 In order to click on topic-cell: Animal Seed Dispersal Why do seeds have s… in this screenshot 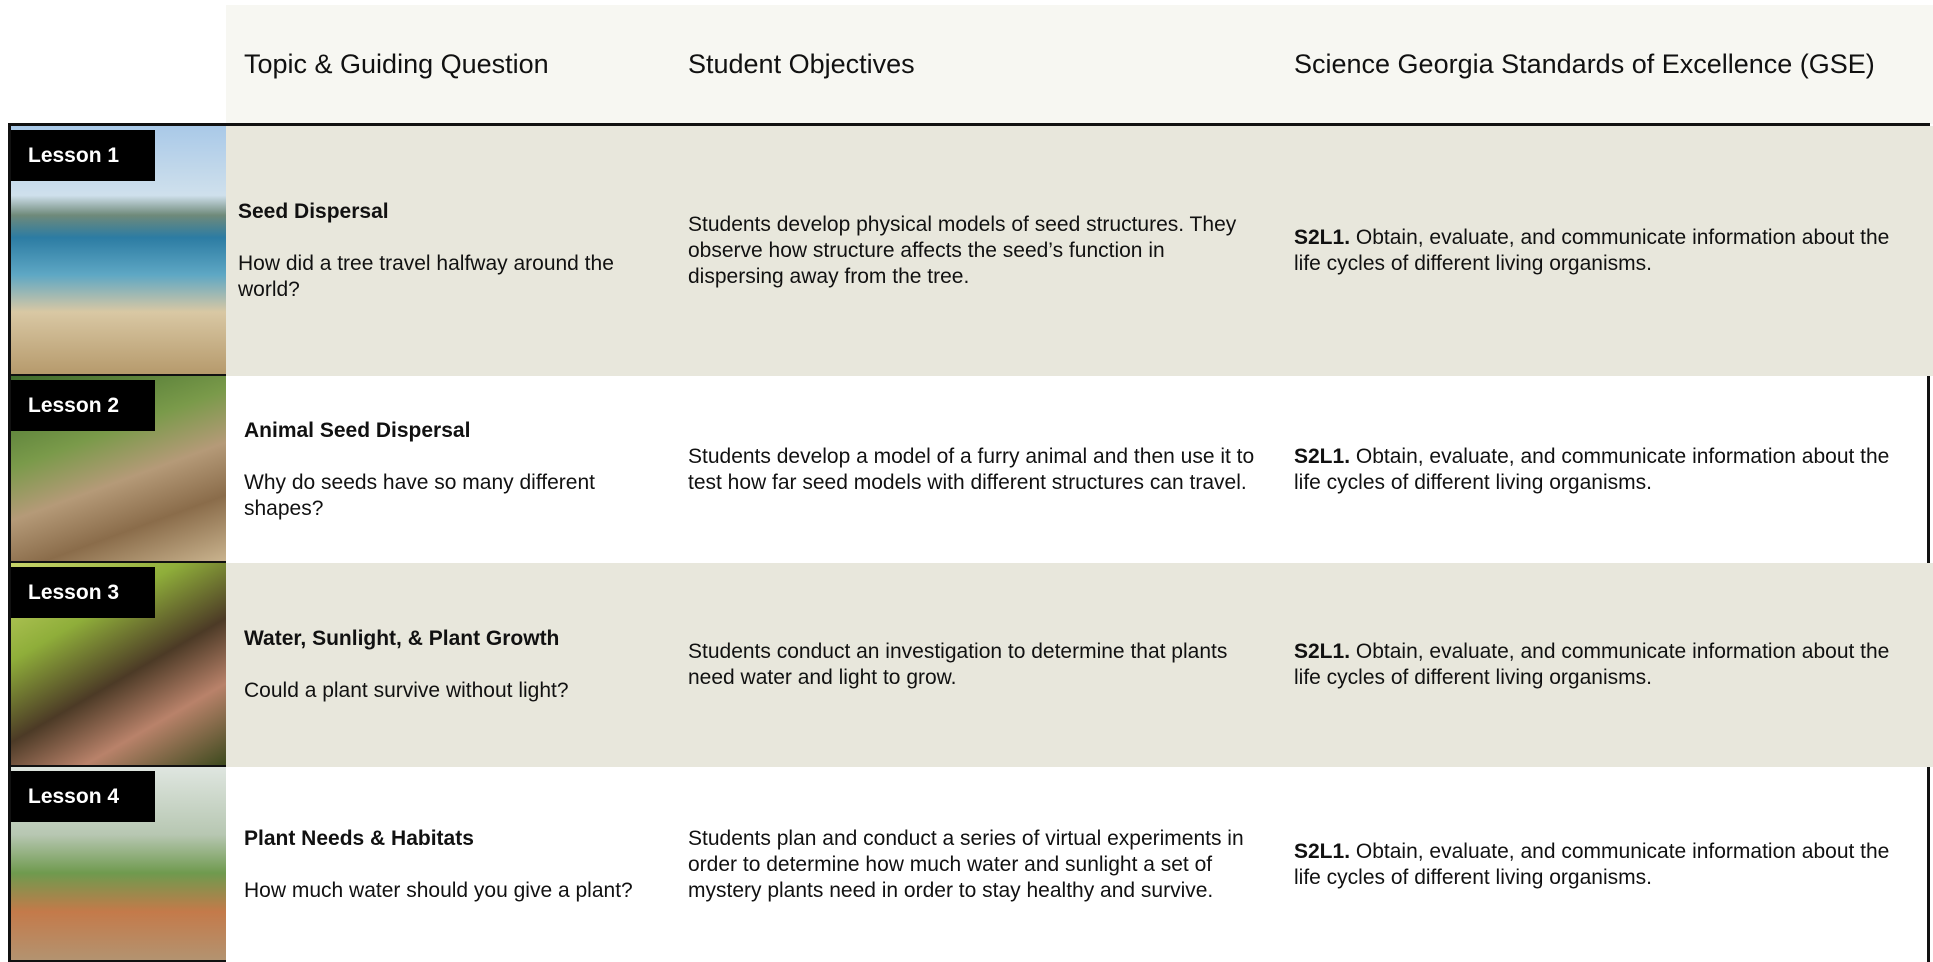, I will do `click(454, 469)`.